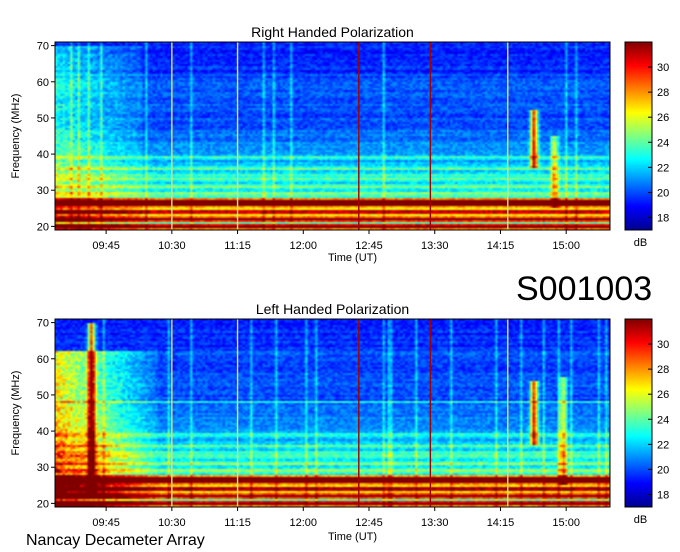  Describe the element at coordinates (332, 32) in the screenshot. I see `chart-title: Right Handed Polarization` at that location.